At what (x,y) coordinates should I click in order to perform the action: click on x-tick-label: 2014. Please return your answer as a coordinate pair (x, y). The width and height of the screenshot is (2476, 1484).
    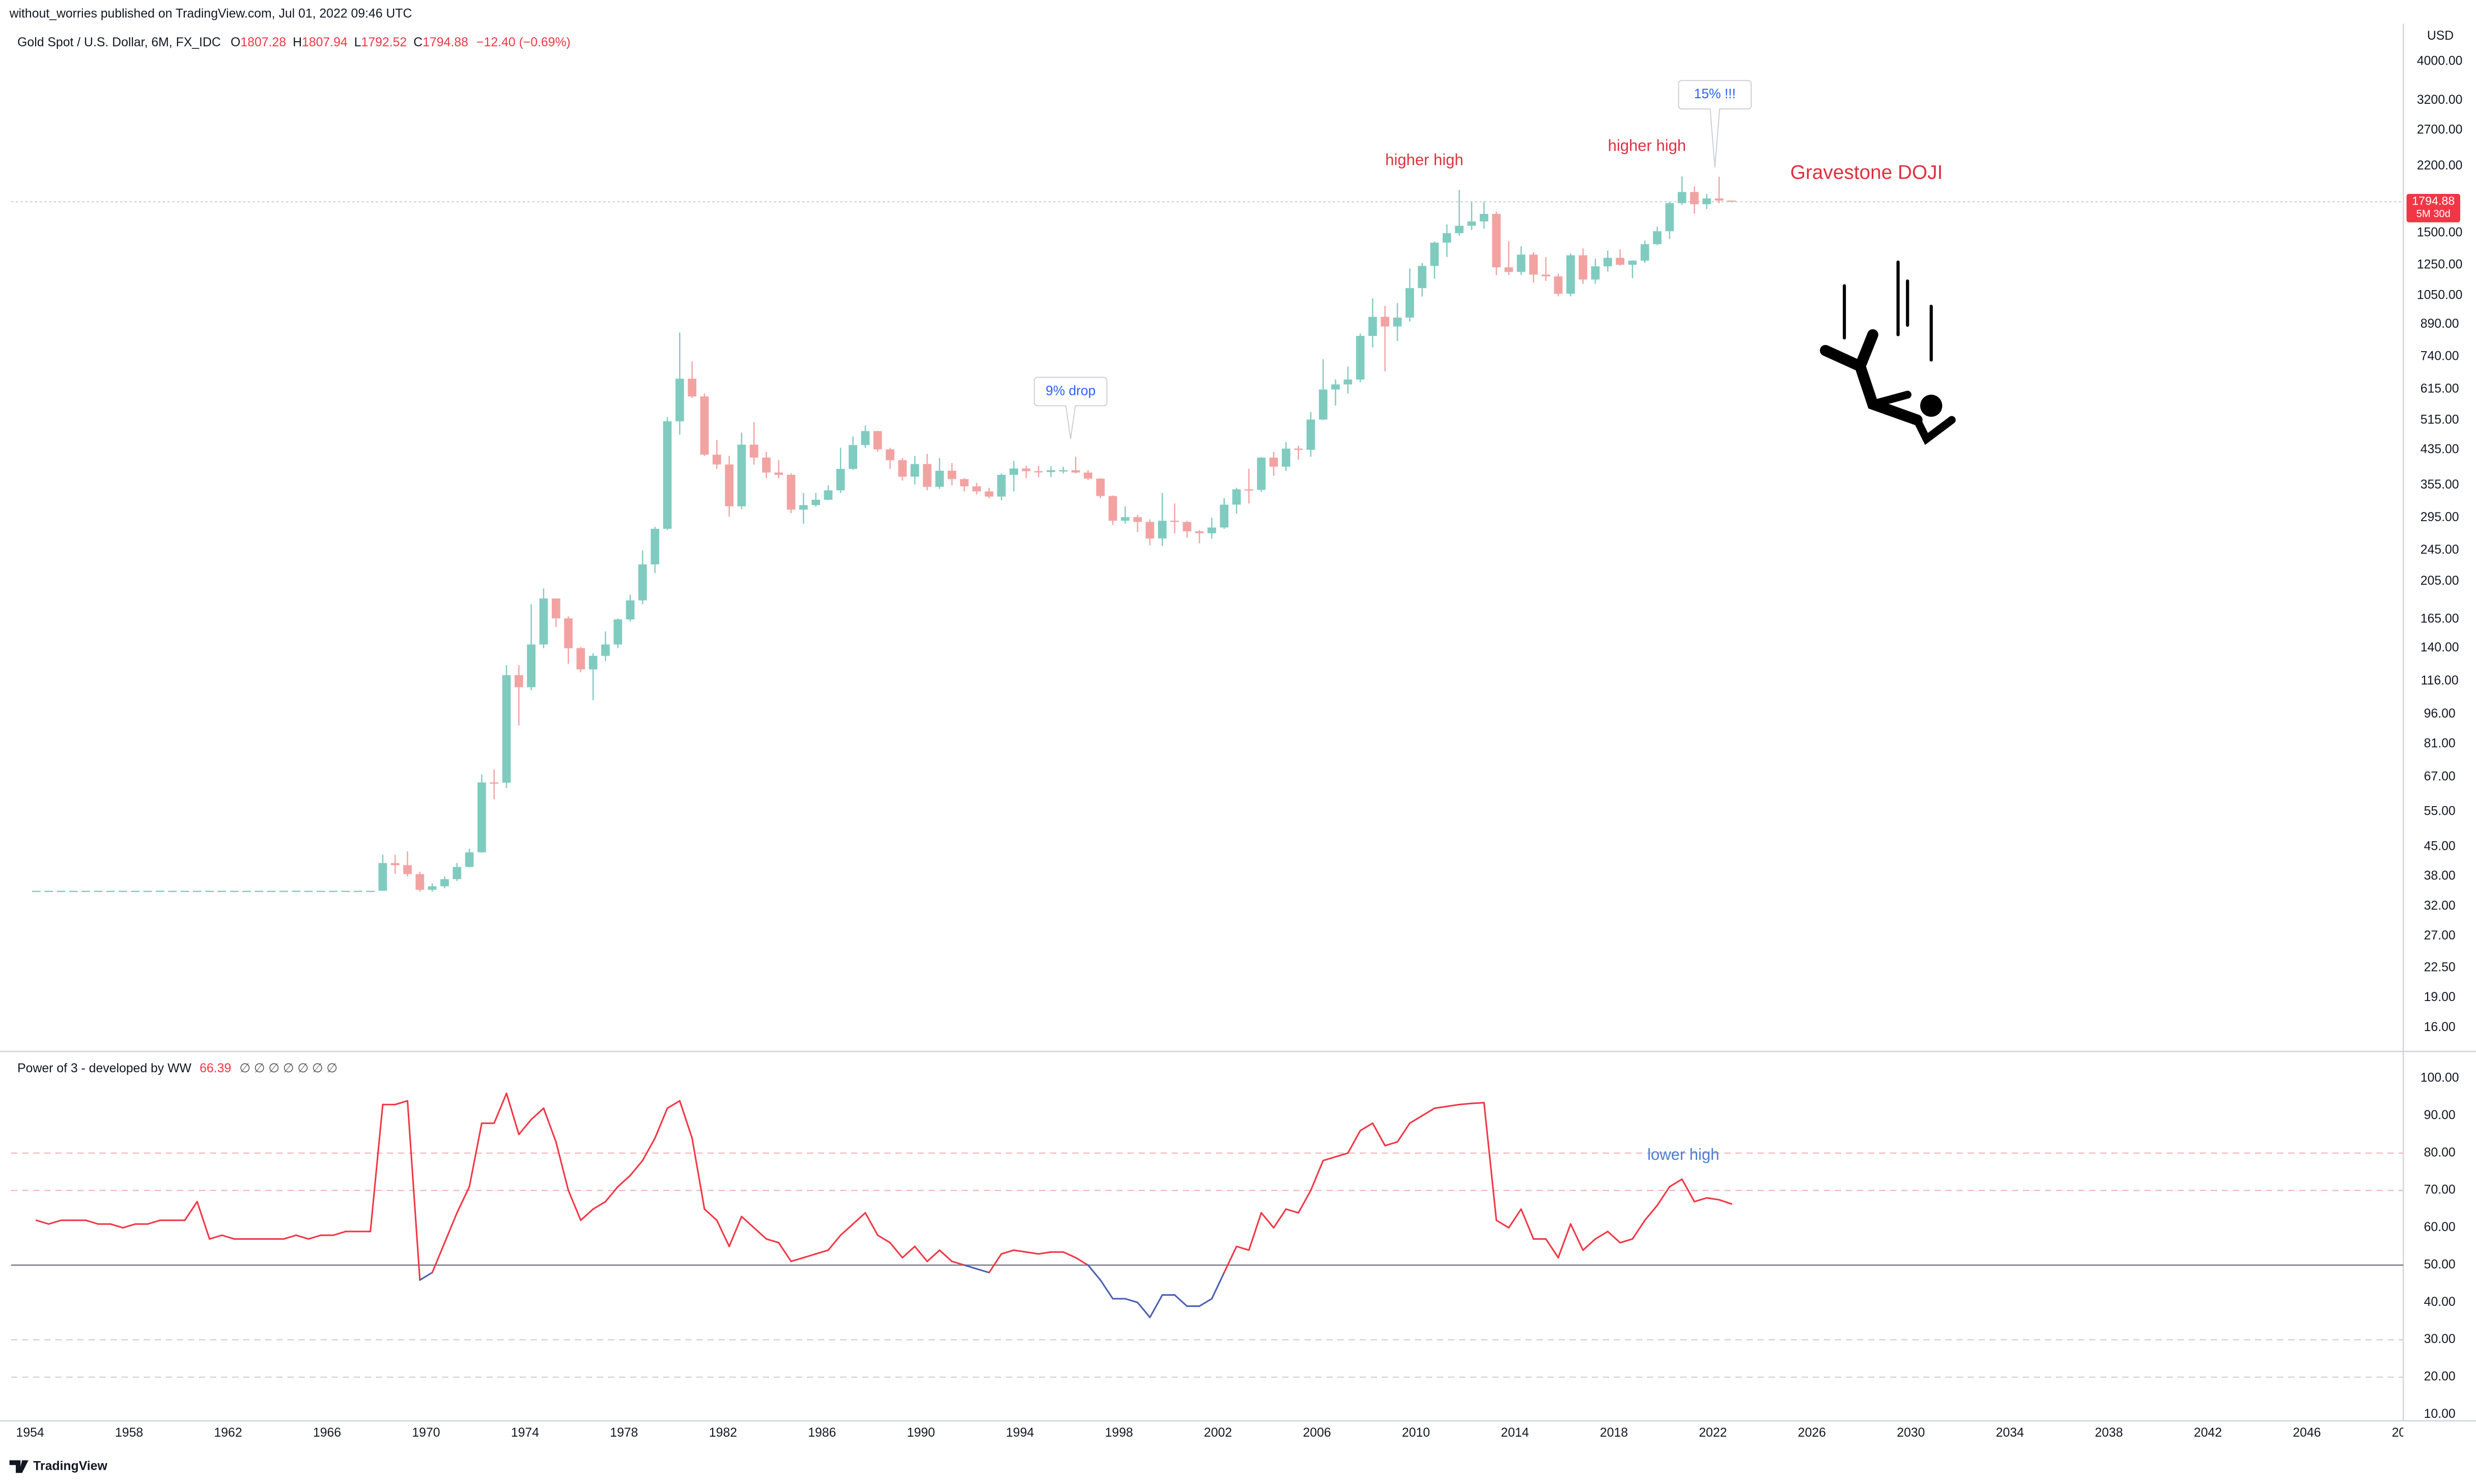
    Looking at the image, I should click on (1515, 1433).